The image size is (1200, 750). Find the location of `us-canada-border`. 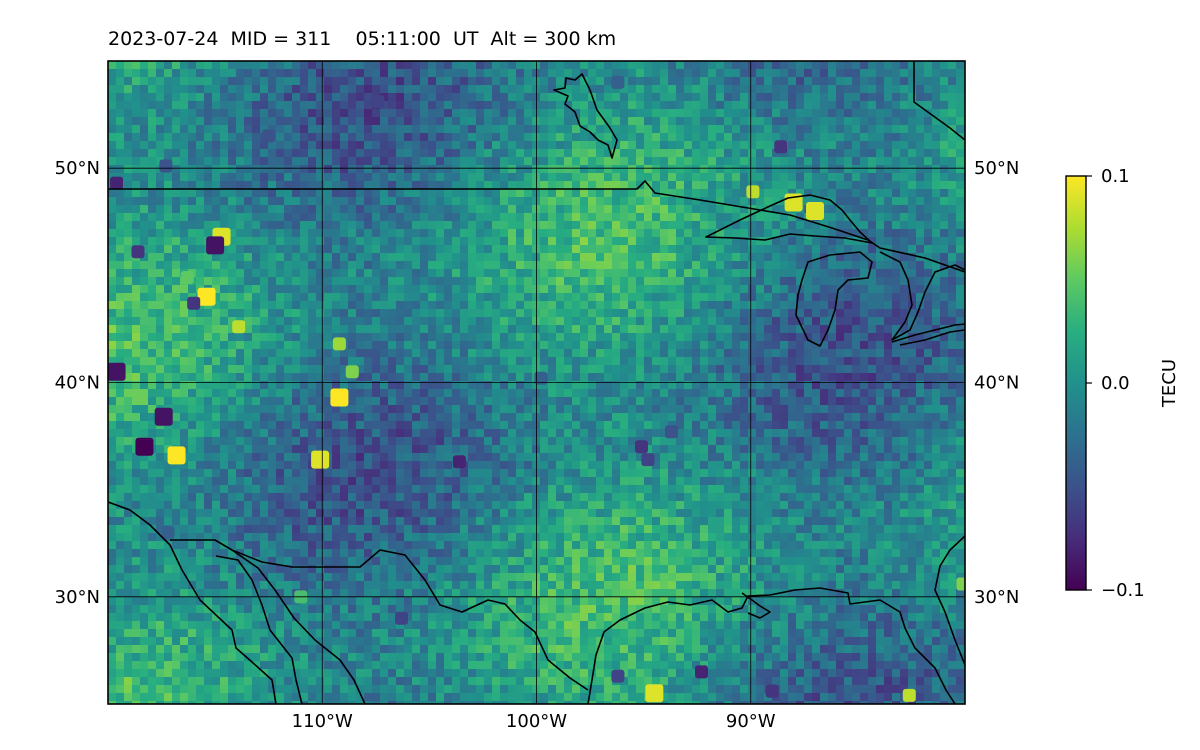

us-canada-border is located at coordinates (536, 226).